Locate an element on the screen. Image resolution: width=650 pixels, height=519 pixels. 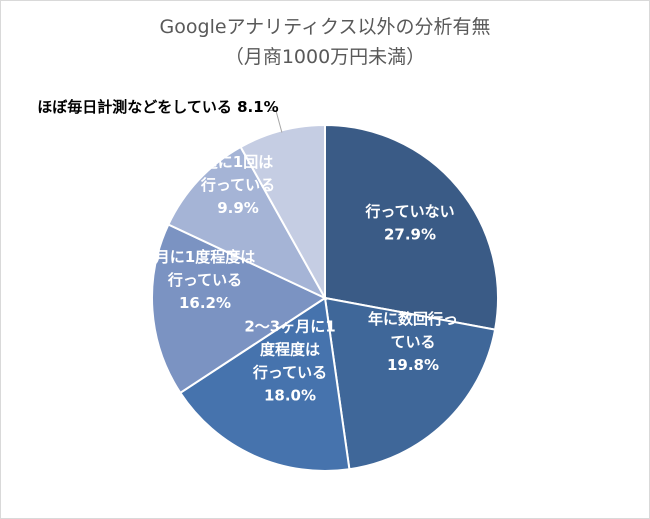
chart-title: Googleアナリティクス以外の分析有無 is located at coordinates (325, 27).